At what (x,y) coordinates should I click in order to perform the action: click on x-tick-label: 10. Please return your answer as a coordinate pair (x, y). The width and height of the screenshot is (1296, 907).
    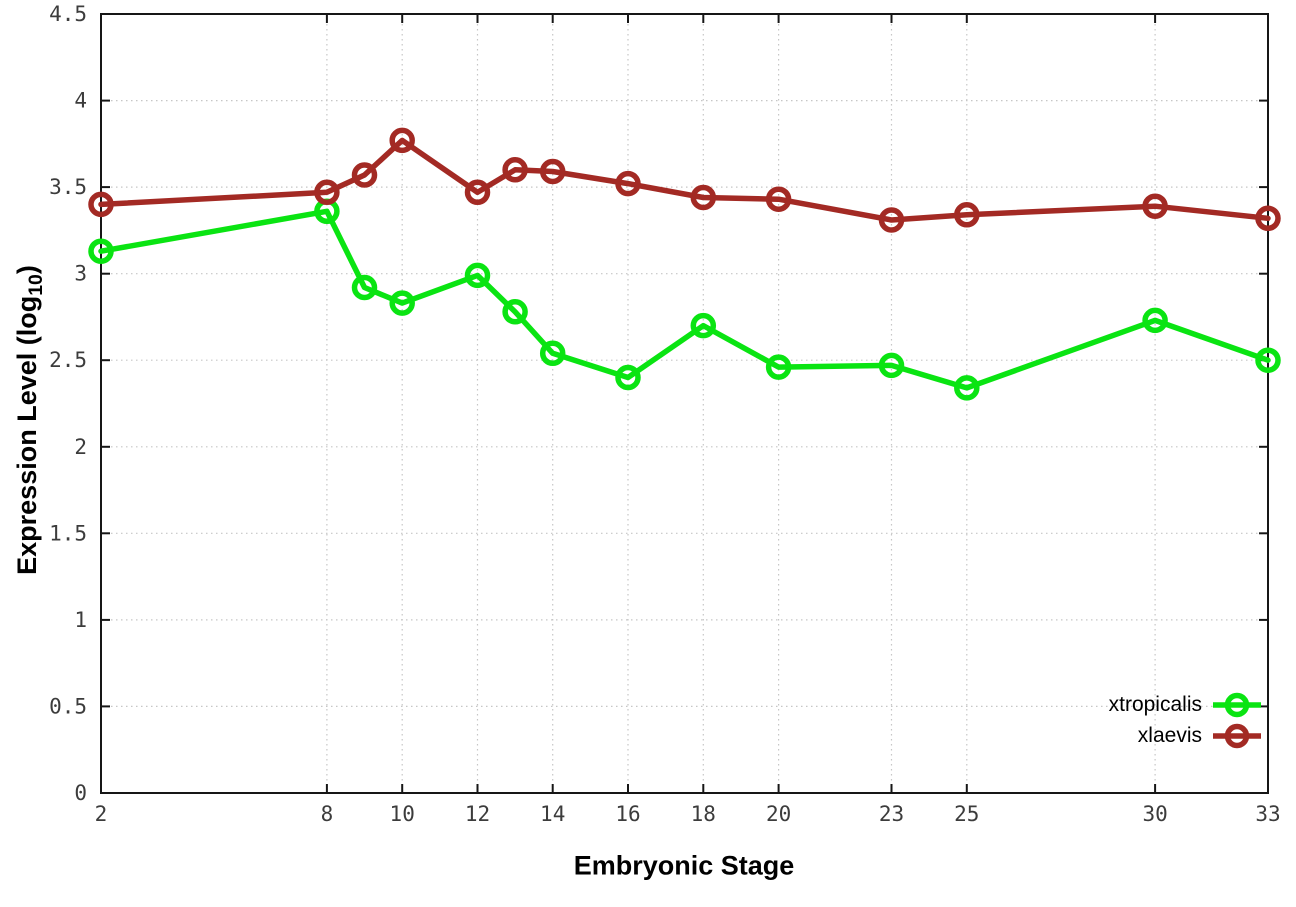
    Looking at the image, I should click on (402, 814).